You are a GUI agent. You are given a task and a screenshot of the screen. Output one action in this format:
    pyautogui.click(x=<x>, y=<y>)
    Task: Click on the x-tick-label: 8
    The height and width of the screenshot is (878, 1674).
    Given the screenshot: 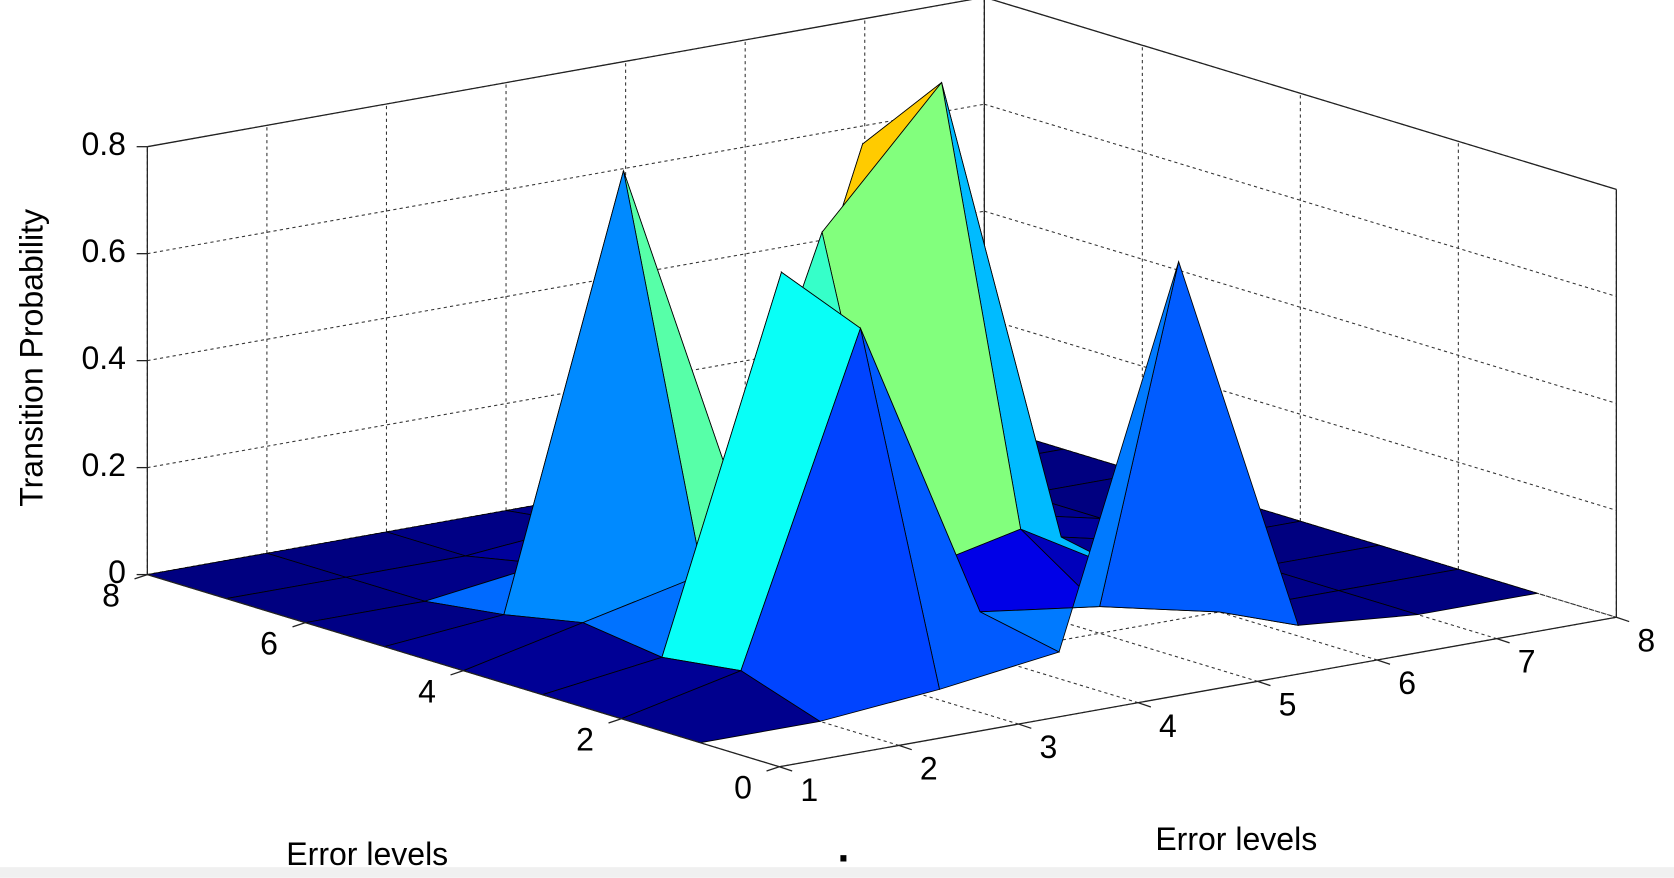 What is the action you would take?
    pyautogui.click(x=1646, y=640)
    